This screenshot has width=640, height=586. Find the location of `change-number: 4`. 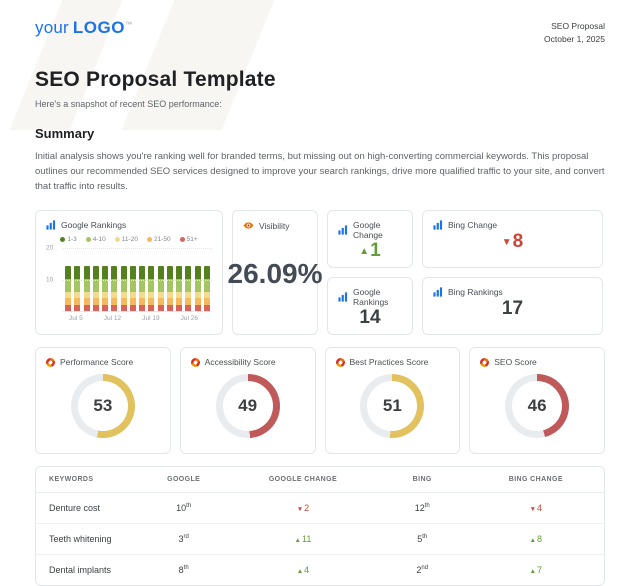

change-number: 4 is located at coordinates (307, 570).